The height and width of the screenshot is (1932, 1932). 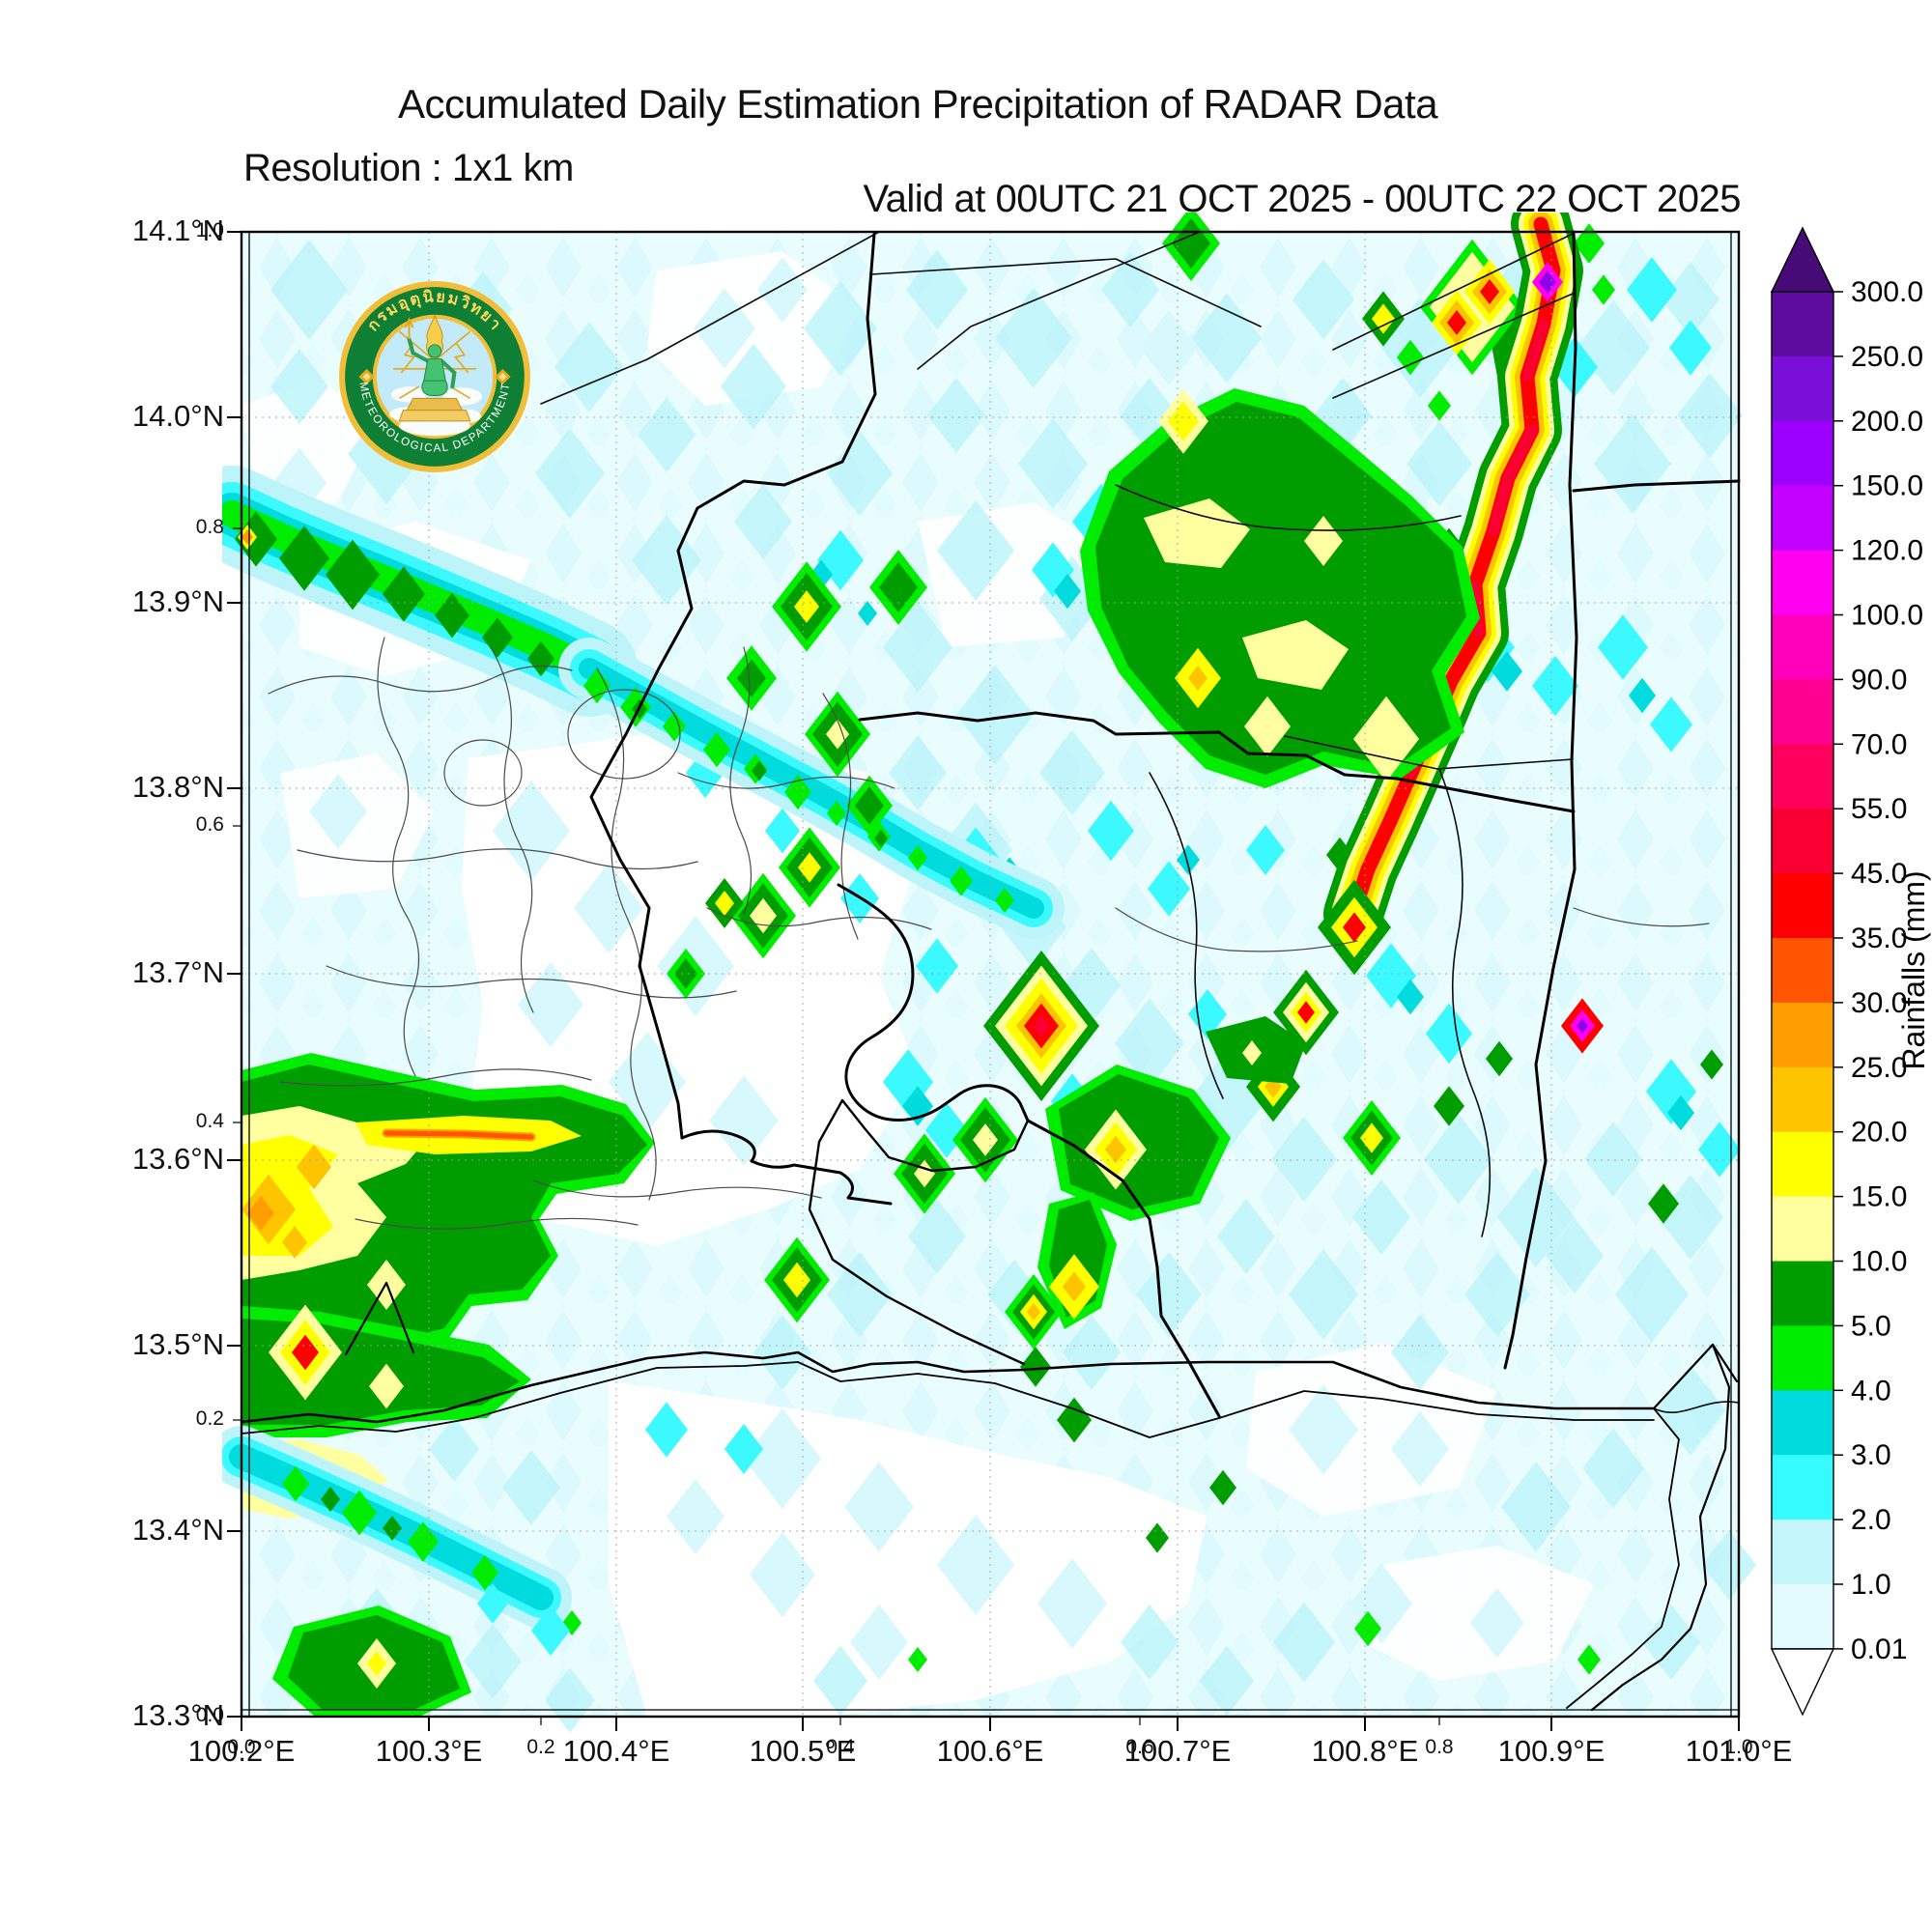 What do you see at coordinates (177, 1530) in the screenshot?
I see `lat-tick-label: 13.4°N` at bounding box center [177, 1530].